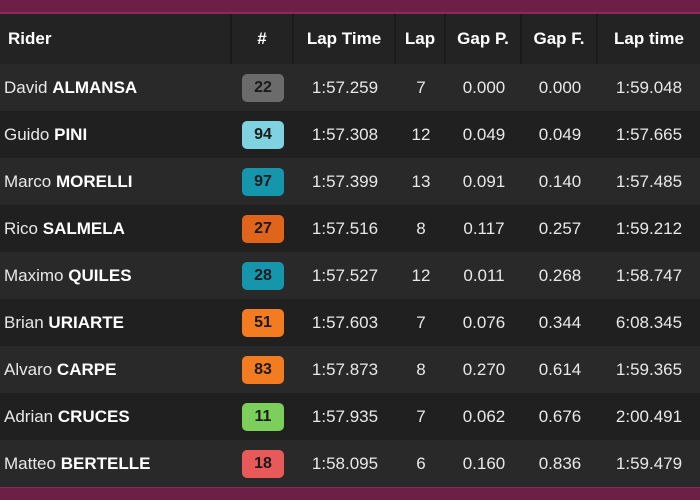 Image resolution: width=700 pixels, height=500 pixels. What do you see at coordinates (560, 463) in the screenshot?
I see `gap-first-cell: 0.836` at bounding box center [560, 463].